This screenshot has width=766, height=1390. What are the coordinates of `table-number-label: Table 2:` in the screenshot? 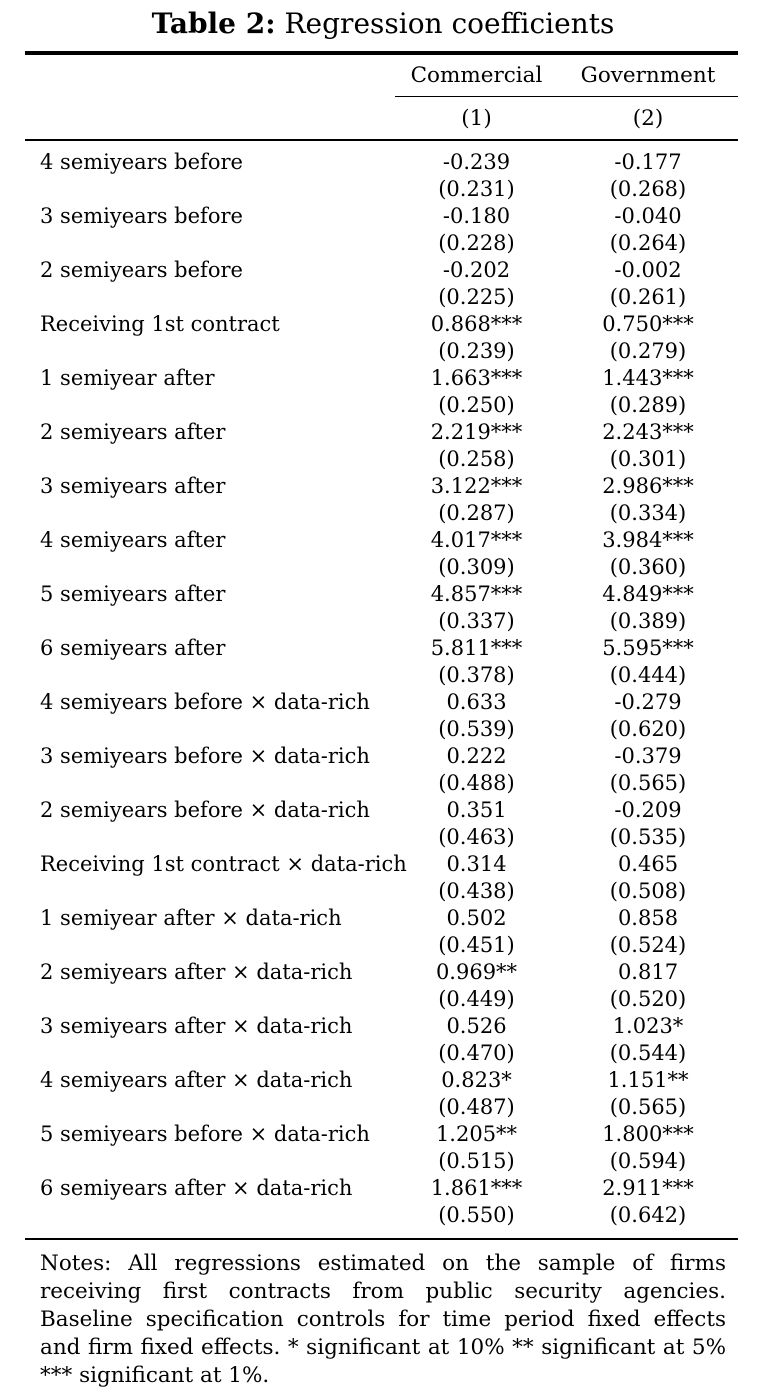 It's located at (213, 23).